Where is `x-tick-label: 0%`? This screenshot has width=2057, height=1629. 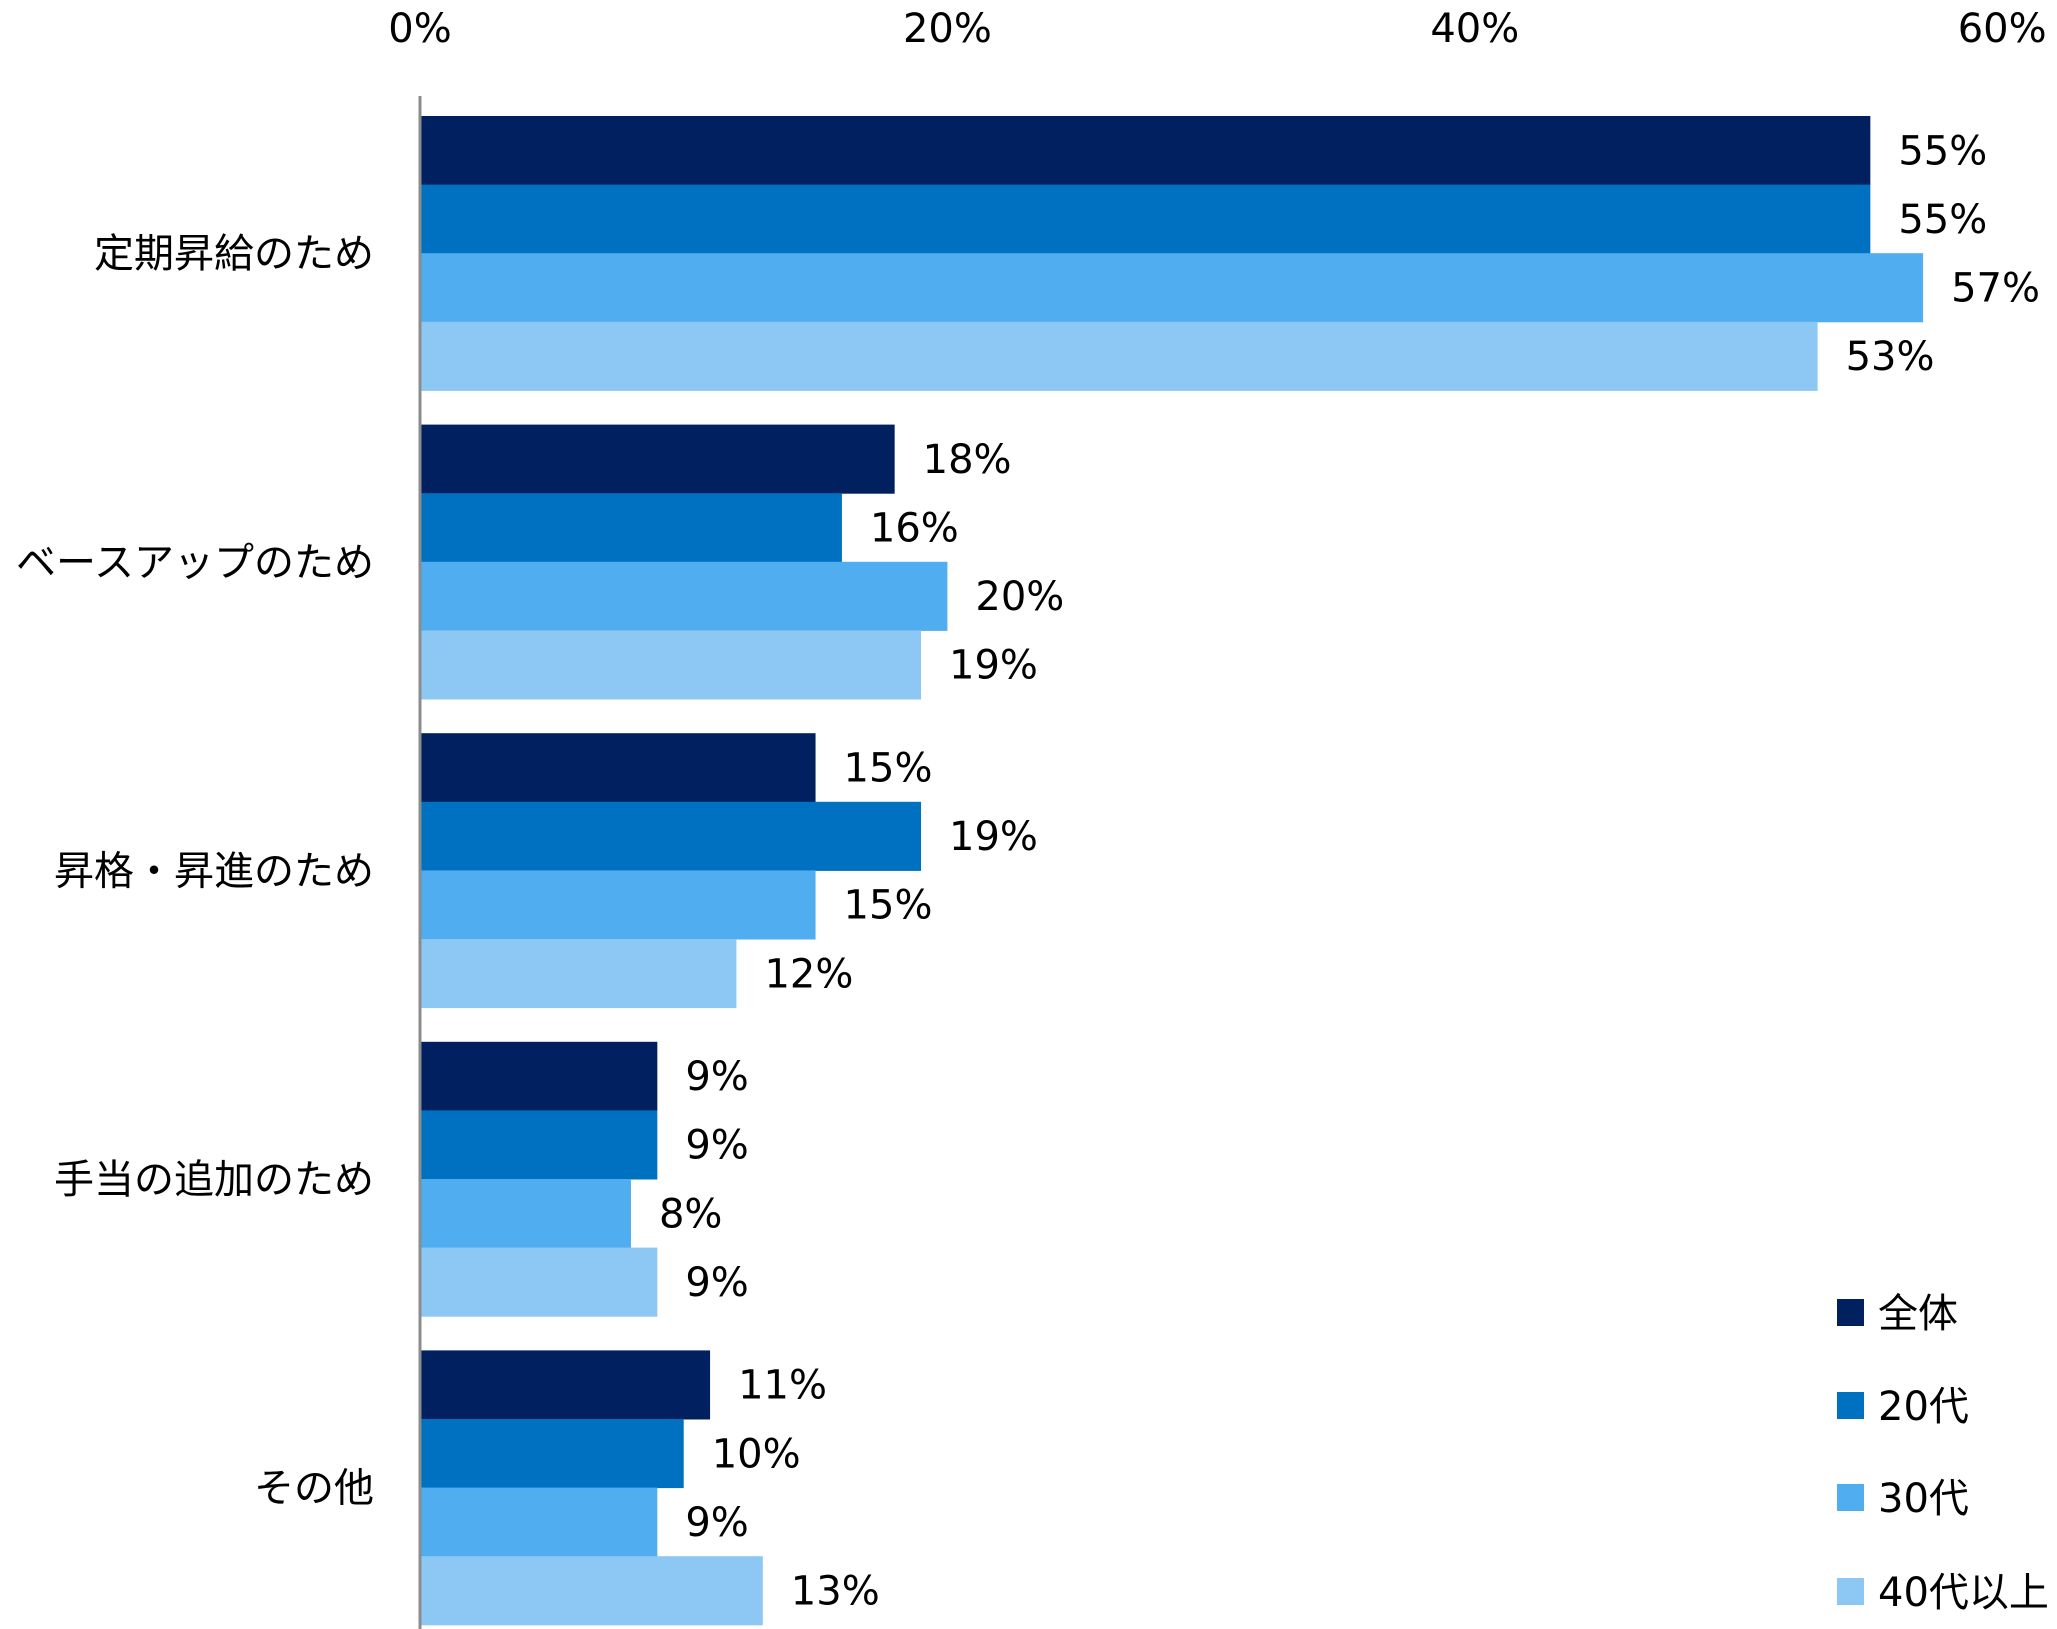
x-tick-label: 0% is located at coordinates (419, 29).